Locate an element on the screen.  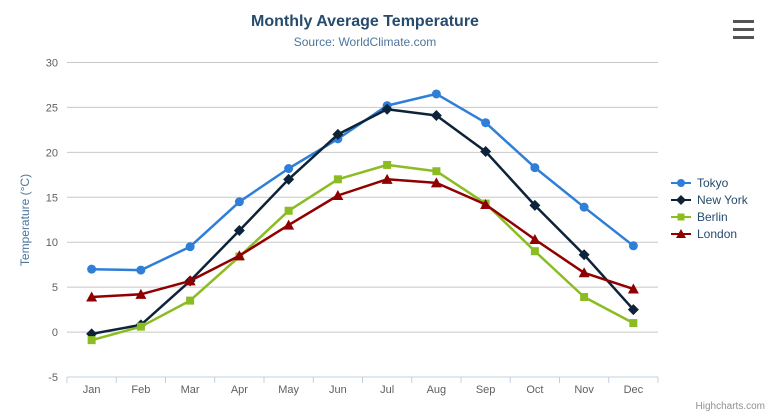
chart-subtitle: Source: WorldClimate.com is located at coordinates (365, 42).